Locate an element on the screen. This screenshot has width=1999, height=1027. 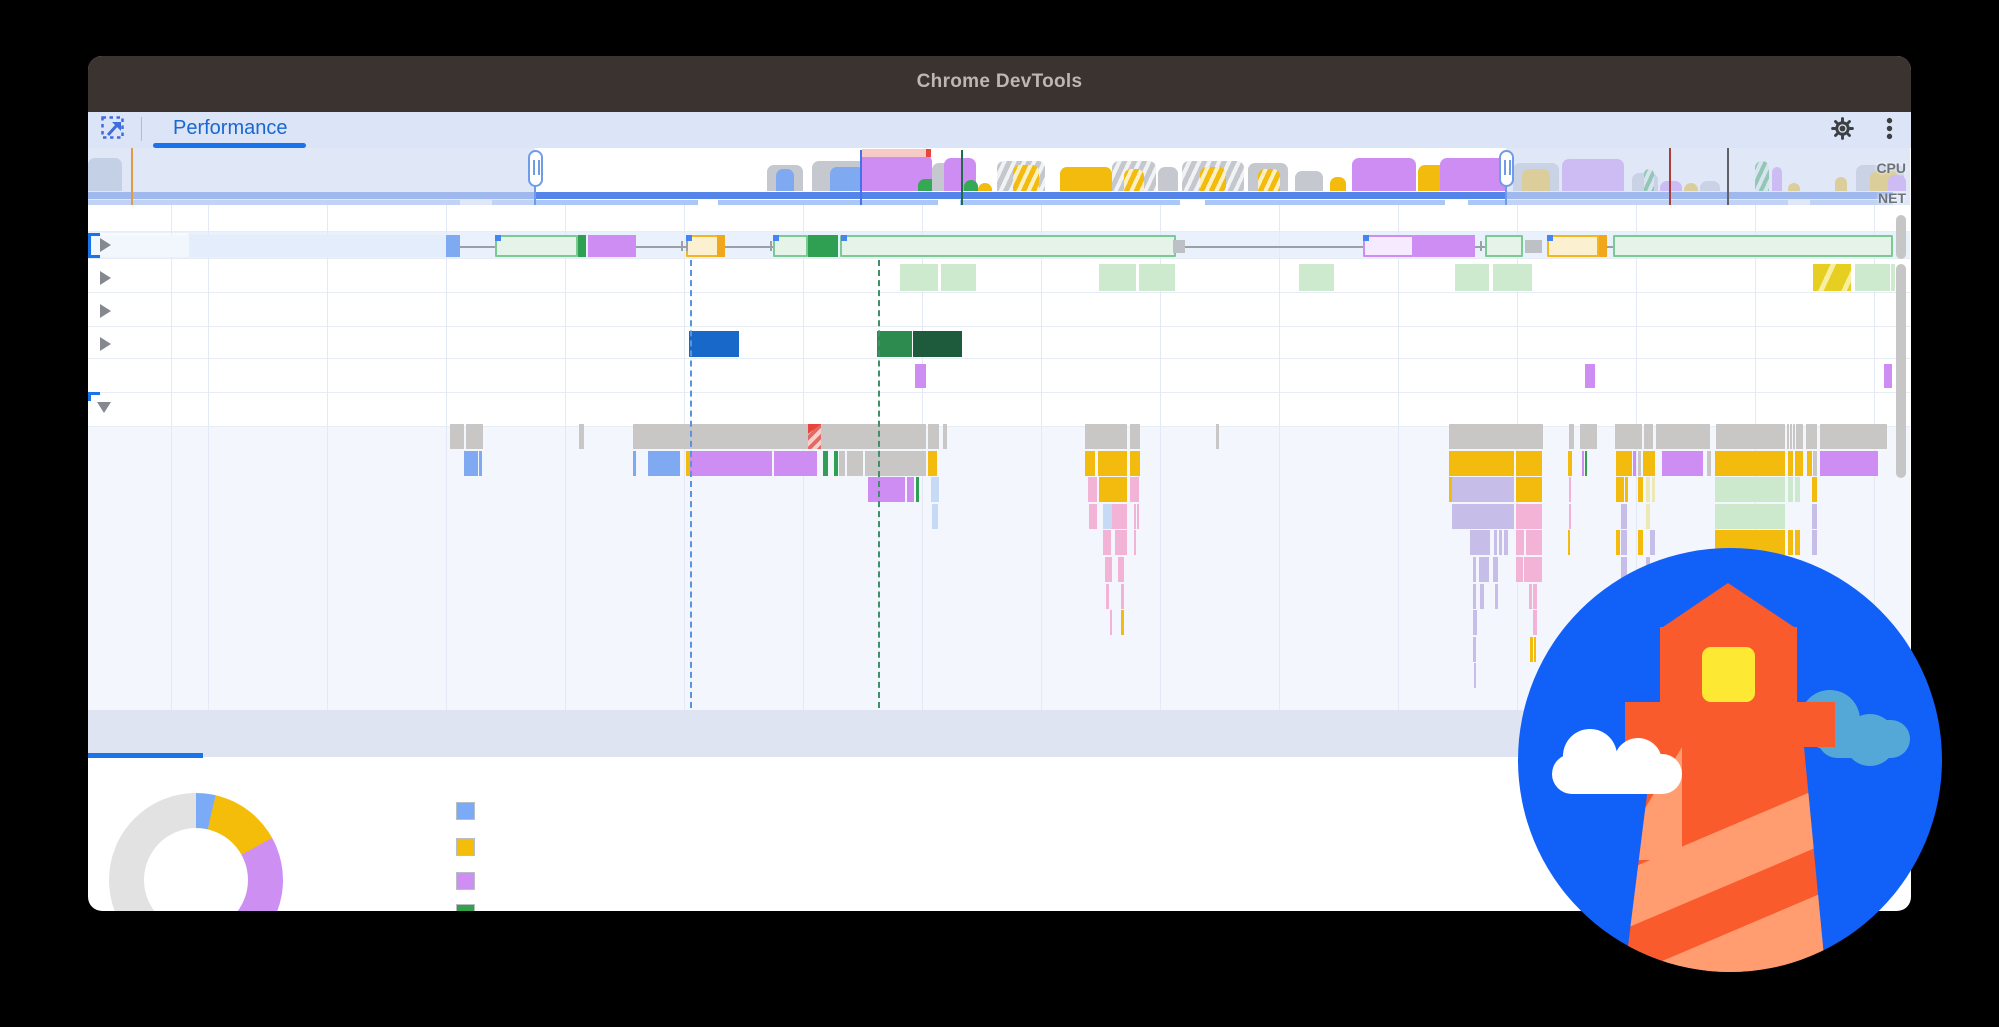
inspect-element-icon is located at coordinates (113, 128).